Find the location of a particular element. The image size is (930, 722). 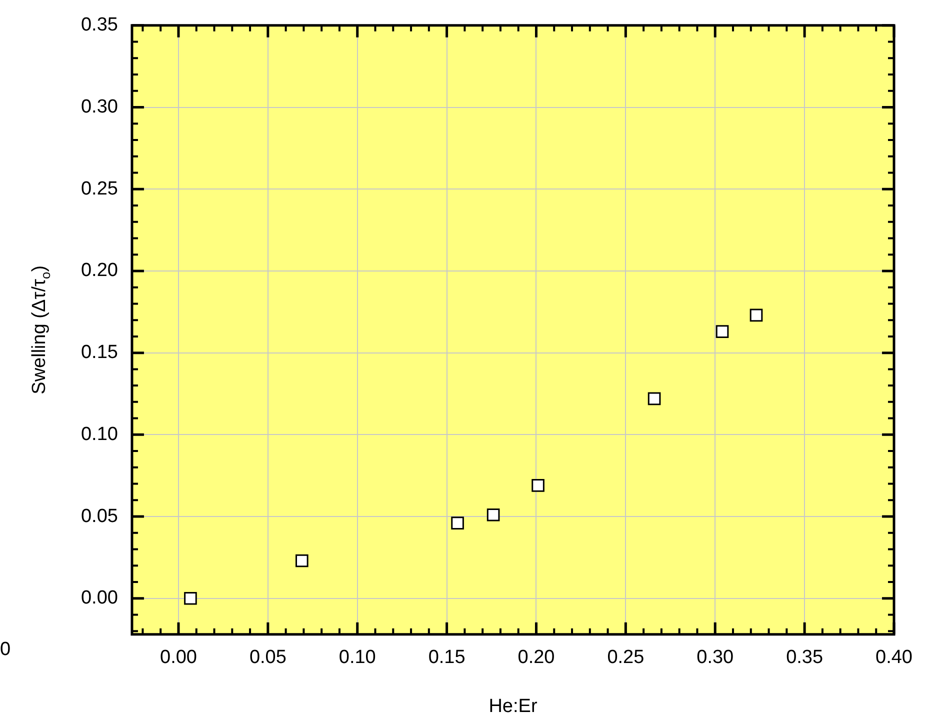

y-tick-label: 0.25 is located at coordinates (99, 189).